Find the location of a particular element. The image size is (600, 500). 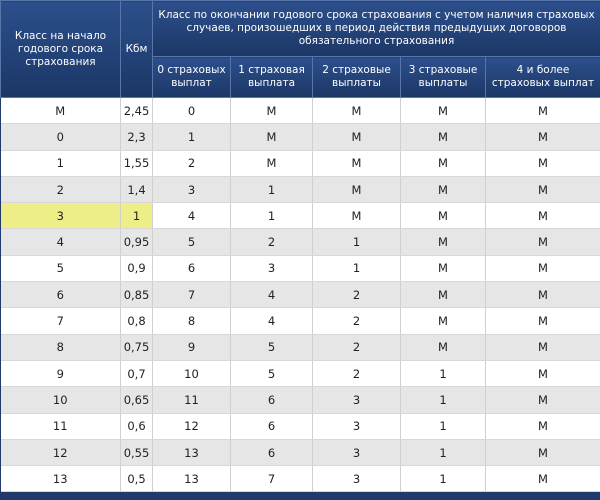

table-cell: 12 is located at coordinates (60, 453).